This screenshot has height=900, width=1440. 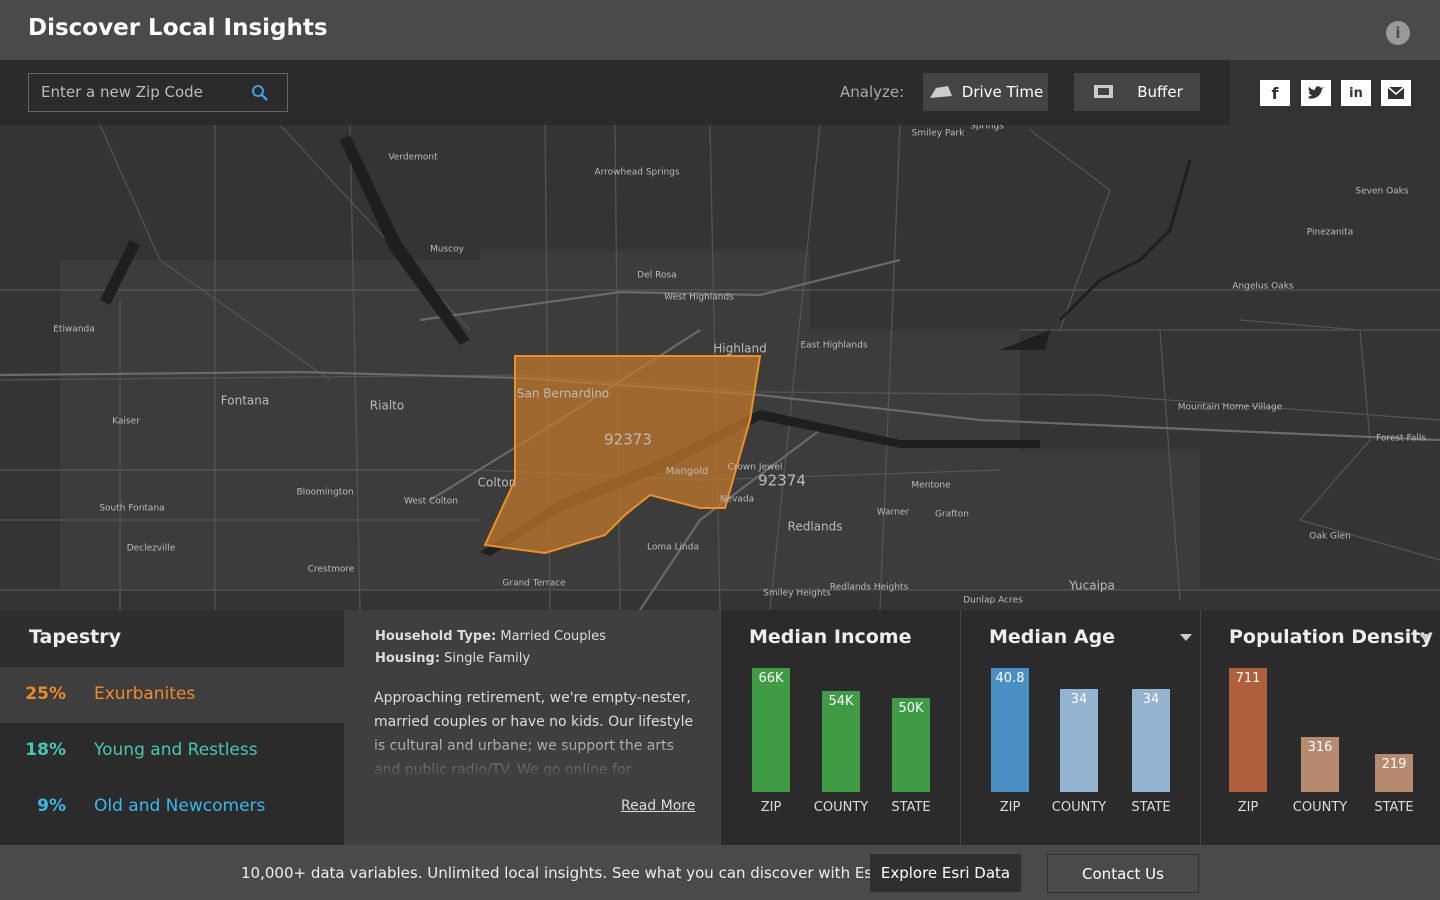 I want to click on contact-button: Contact Us, so click(x=1123, y=873).